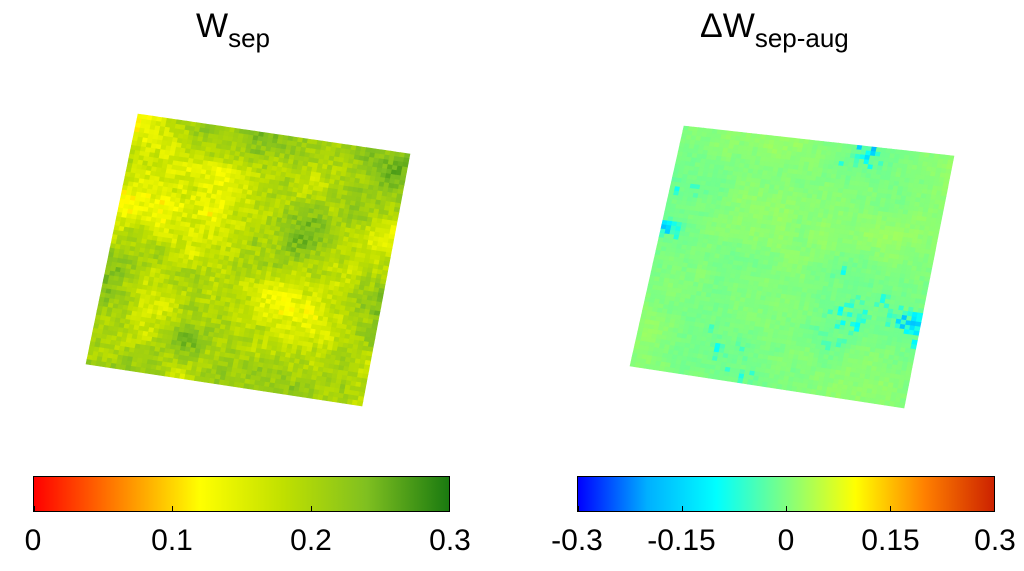 The image size is (1024, 571). I want to click on chart-title-delta-wsep-aug: ΔWsep-aug, so click(774, 30).